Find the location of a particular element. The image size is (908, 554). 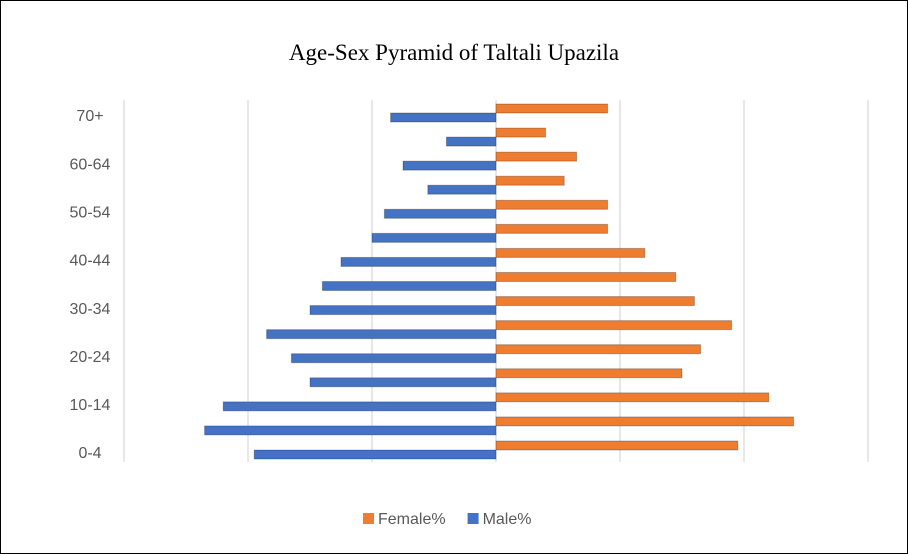

y-tick-label: 70+ is located at coordinates (89, 116).